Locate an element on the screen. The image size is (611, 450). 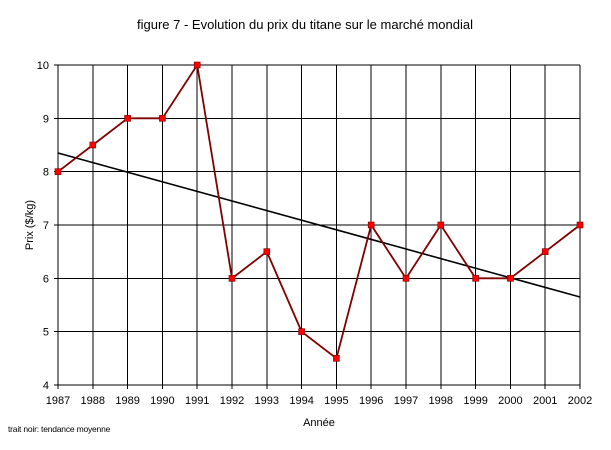
x-tick-label: 1998 is located at coordinates (441, 401).